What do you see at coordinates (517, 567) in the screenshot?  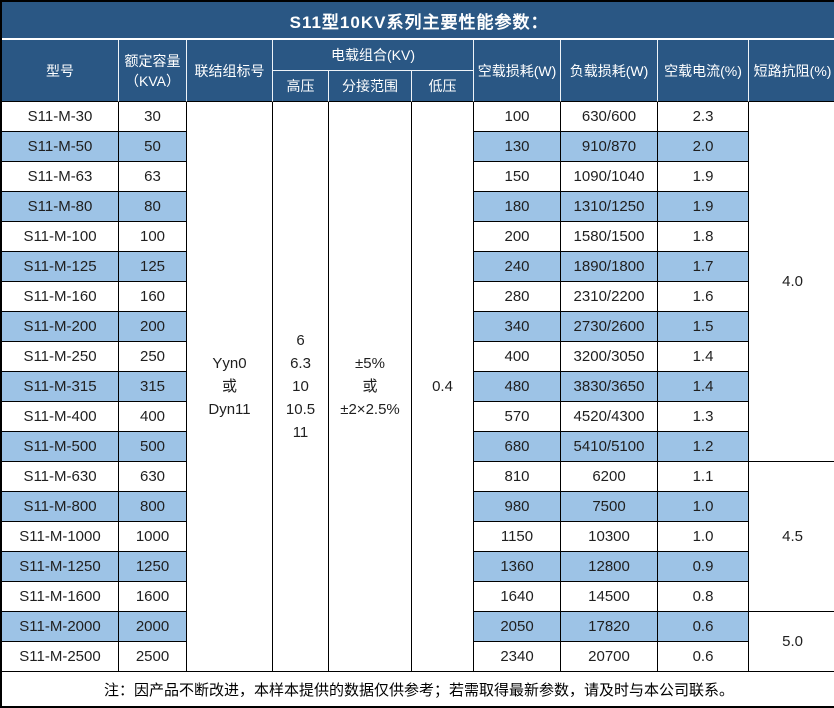 I see `cell-no-load-loss: 1360` at bounding box center [517, 567].